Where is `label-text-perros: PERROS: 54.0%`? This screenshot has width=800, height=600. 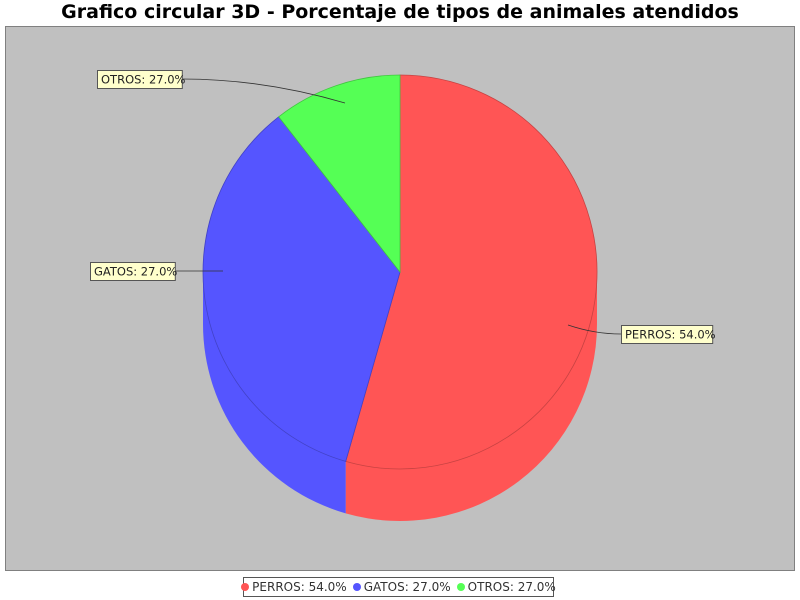
label-text-perros: PERROS: 54.0% is located at coordinates (670, 335).